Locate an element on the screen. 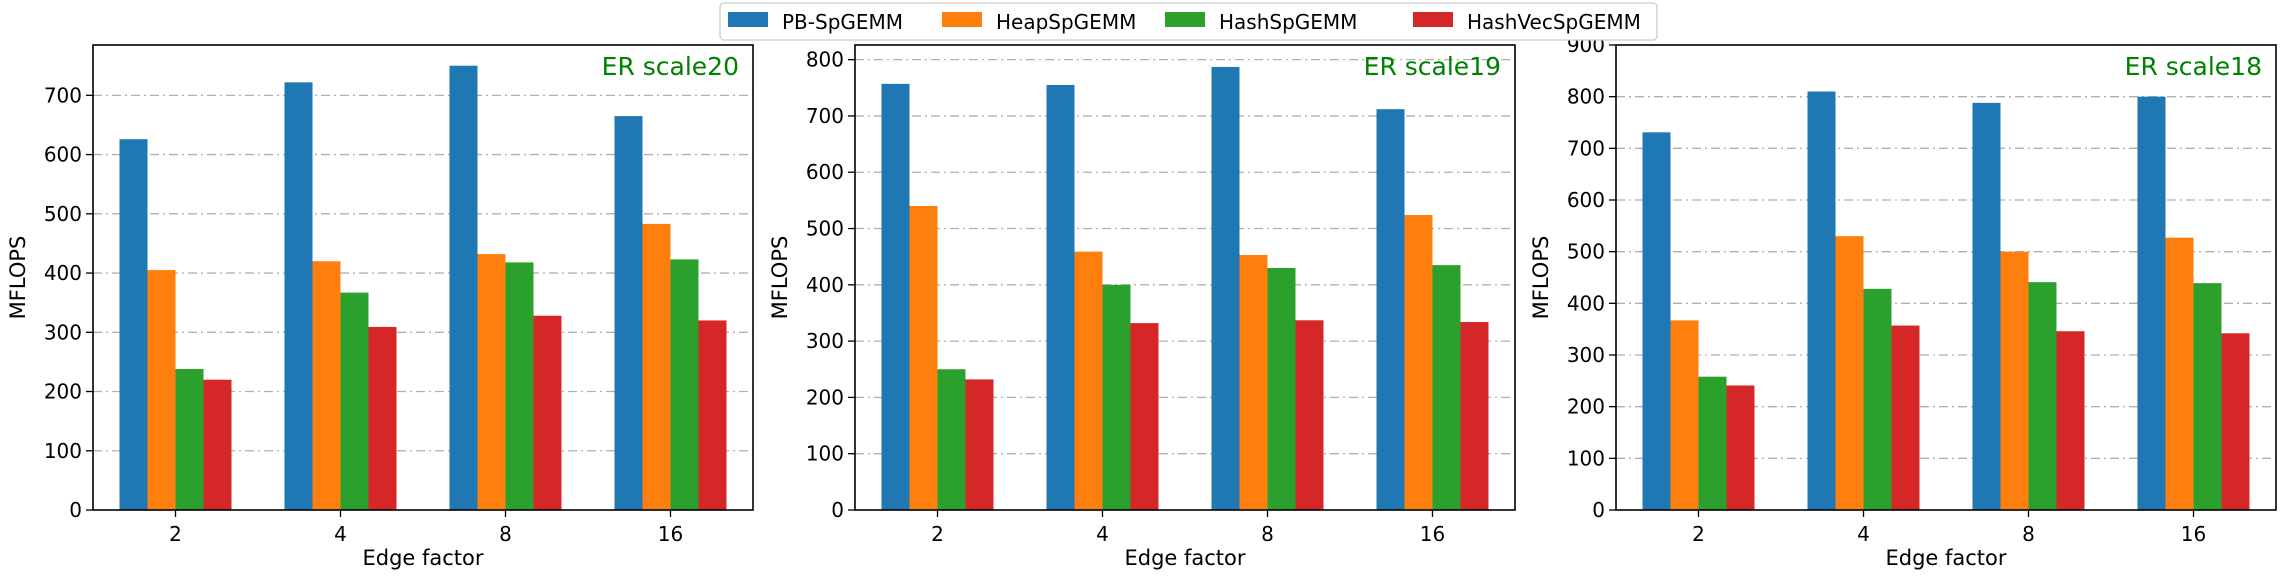 This screenshot has height=582, width=2289. legend-label: HeapSpGEMM is located at coordinates (1066, 22).